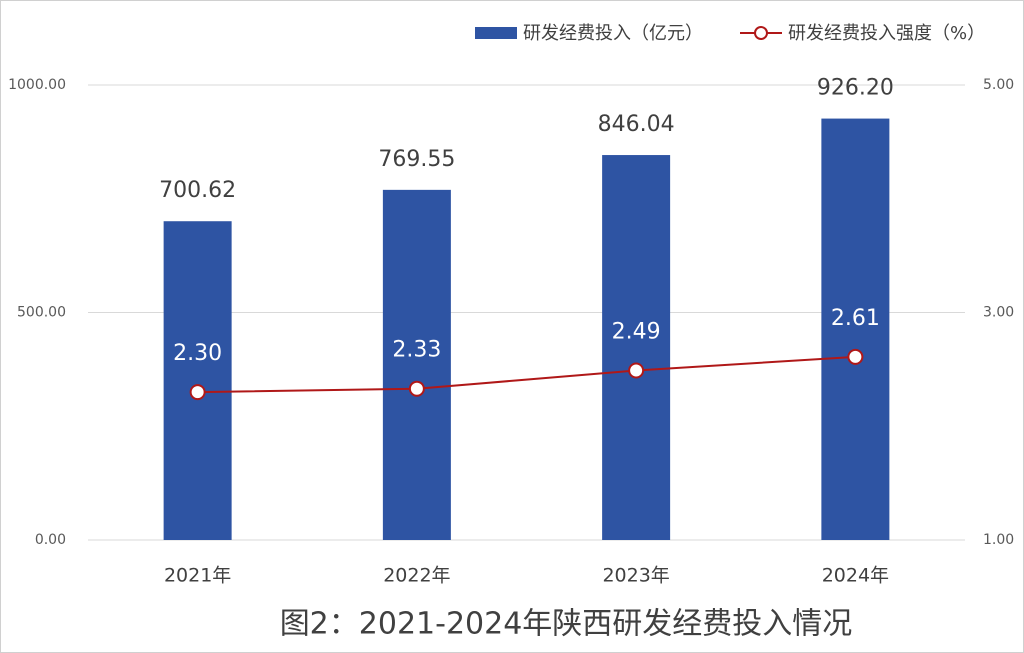 The width and height of the screenshot is (1024, 653). What do you see at coordinates (998, 85) in the screenshot?
I see `y2-tick-label: 5.00` at bounding box center [998, 85].